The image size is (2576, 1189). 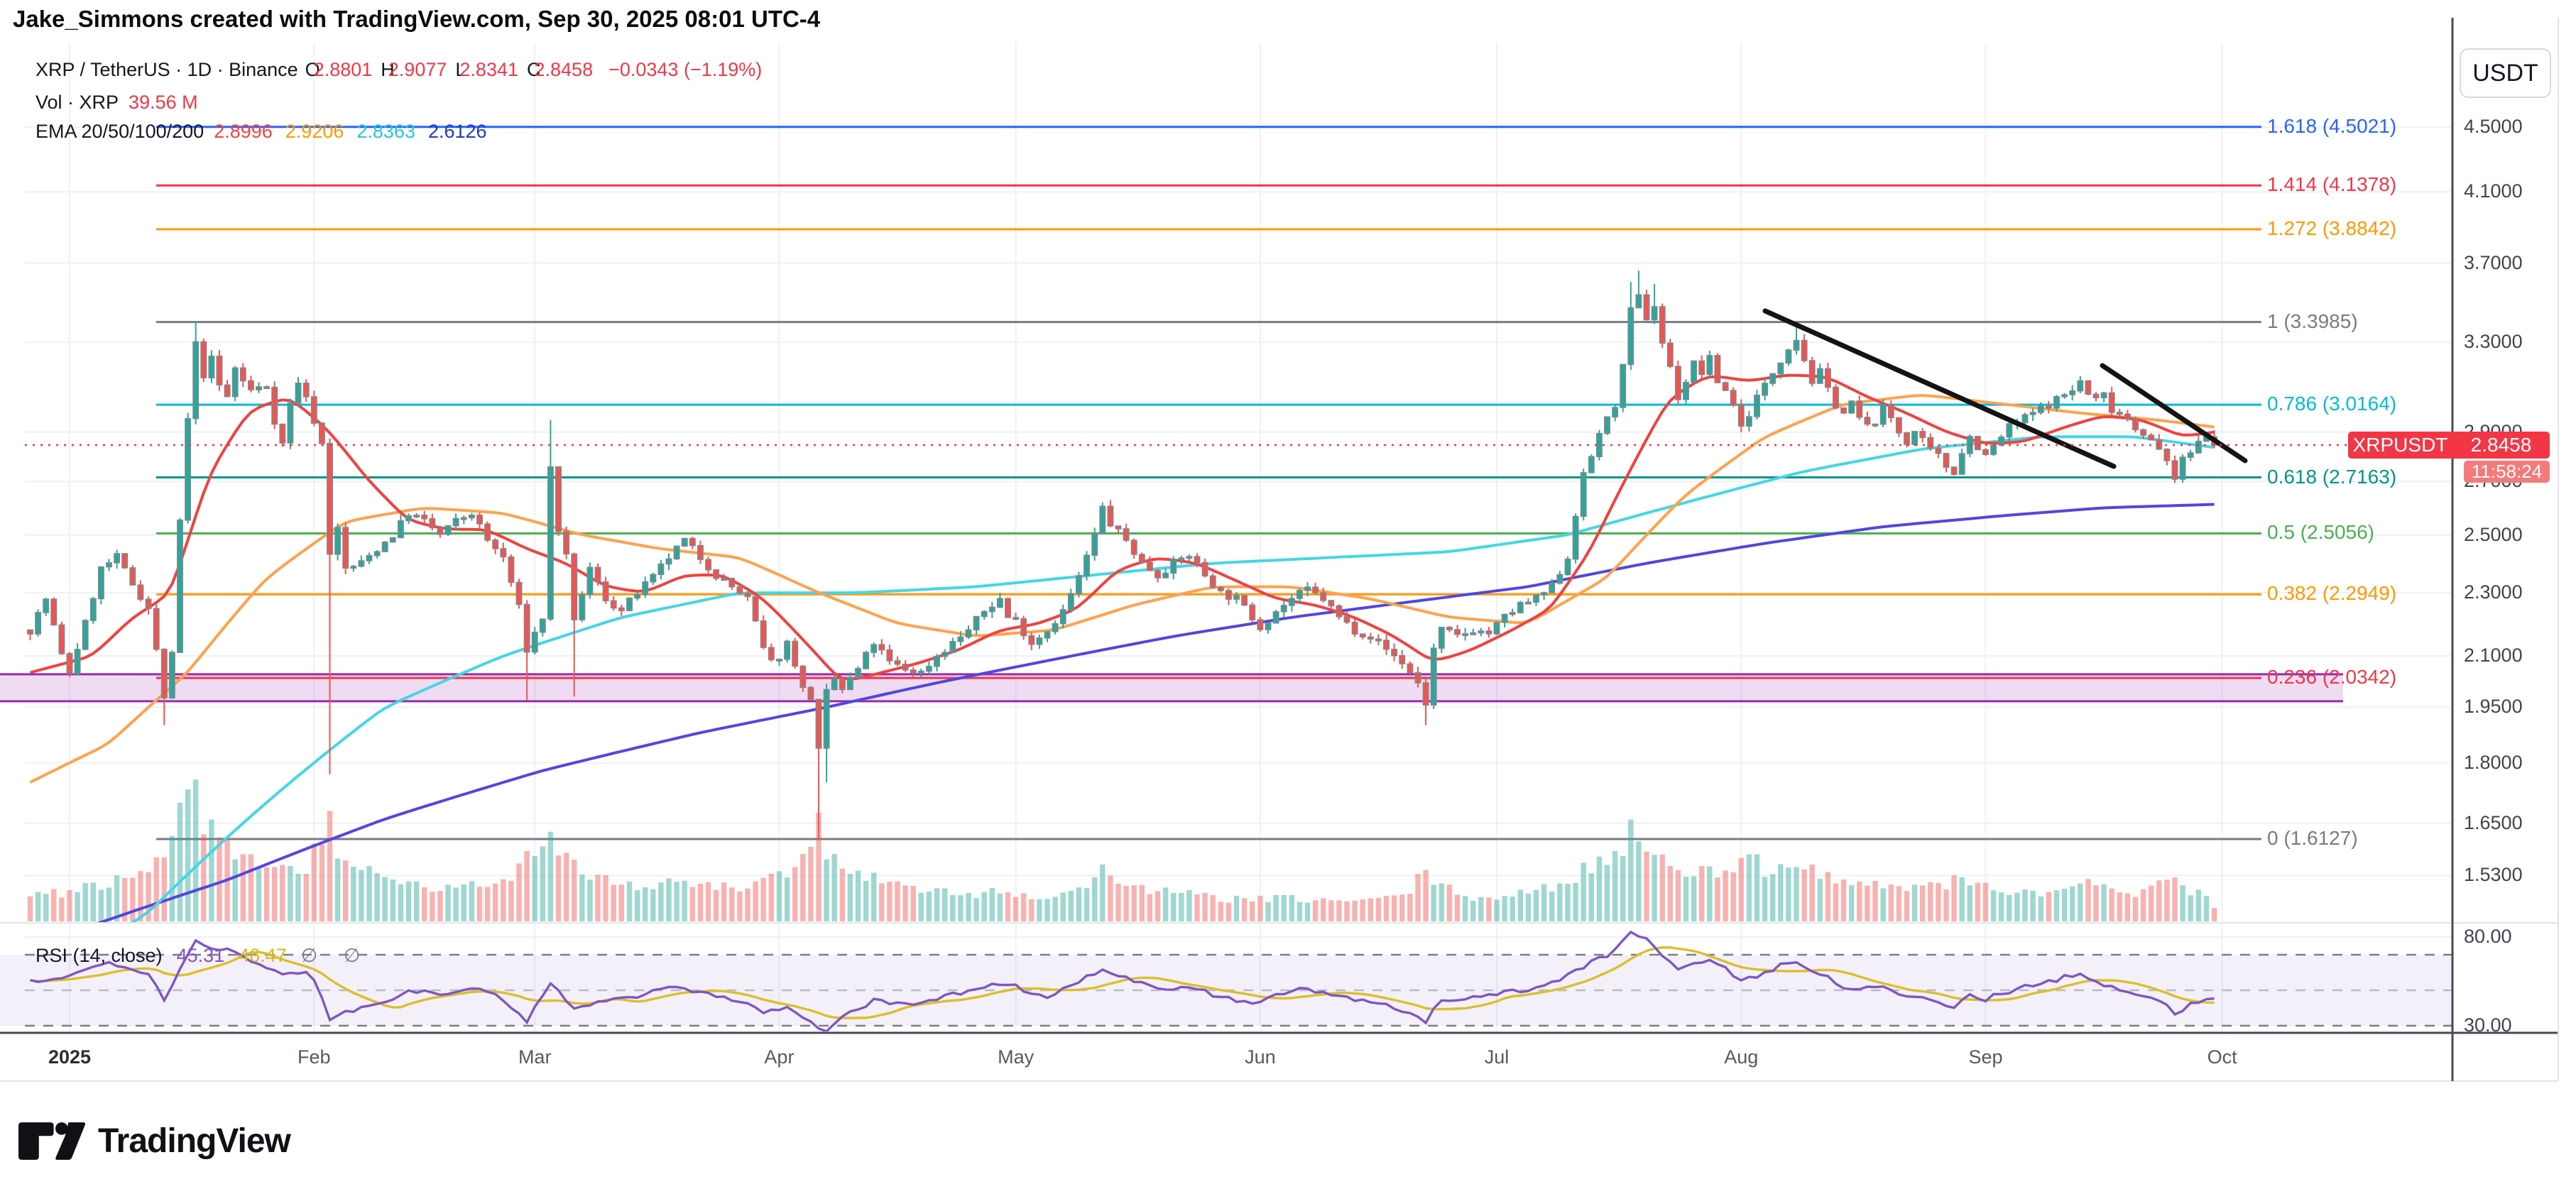 I want to click on volume-bars, so click(x=1122, y=850).